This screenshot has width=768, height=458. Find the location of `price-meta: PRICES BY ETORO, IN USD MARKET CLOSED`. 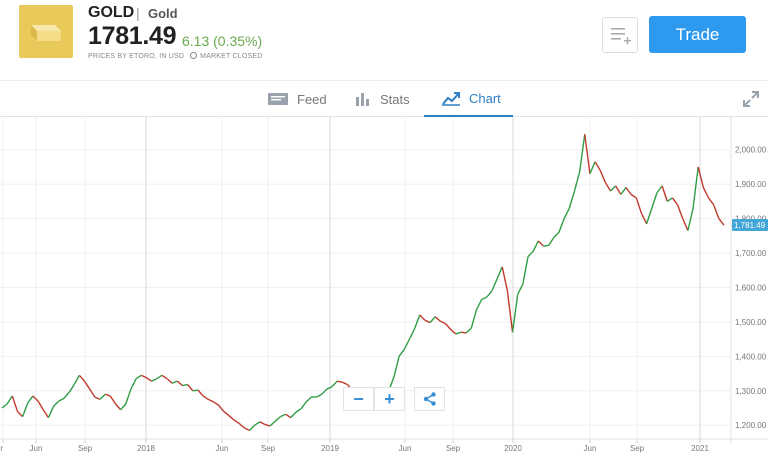

price-meta: PRICES BY ETORO, IN USD MARKET CLOSED is located at coordinates (175, 56).